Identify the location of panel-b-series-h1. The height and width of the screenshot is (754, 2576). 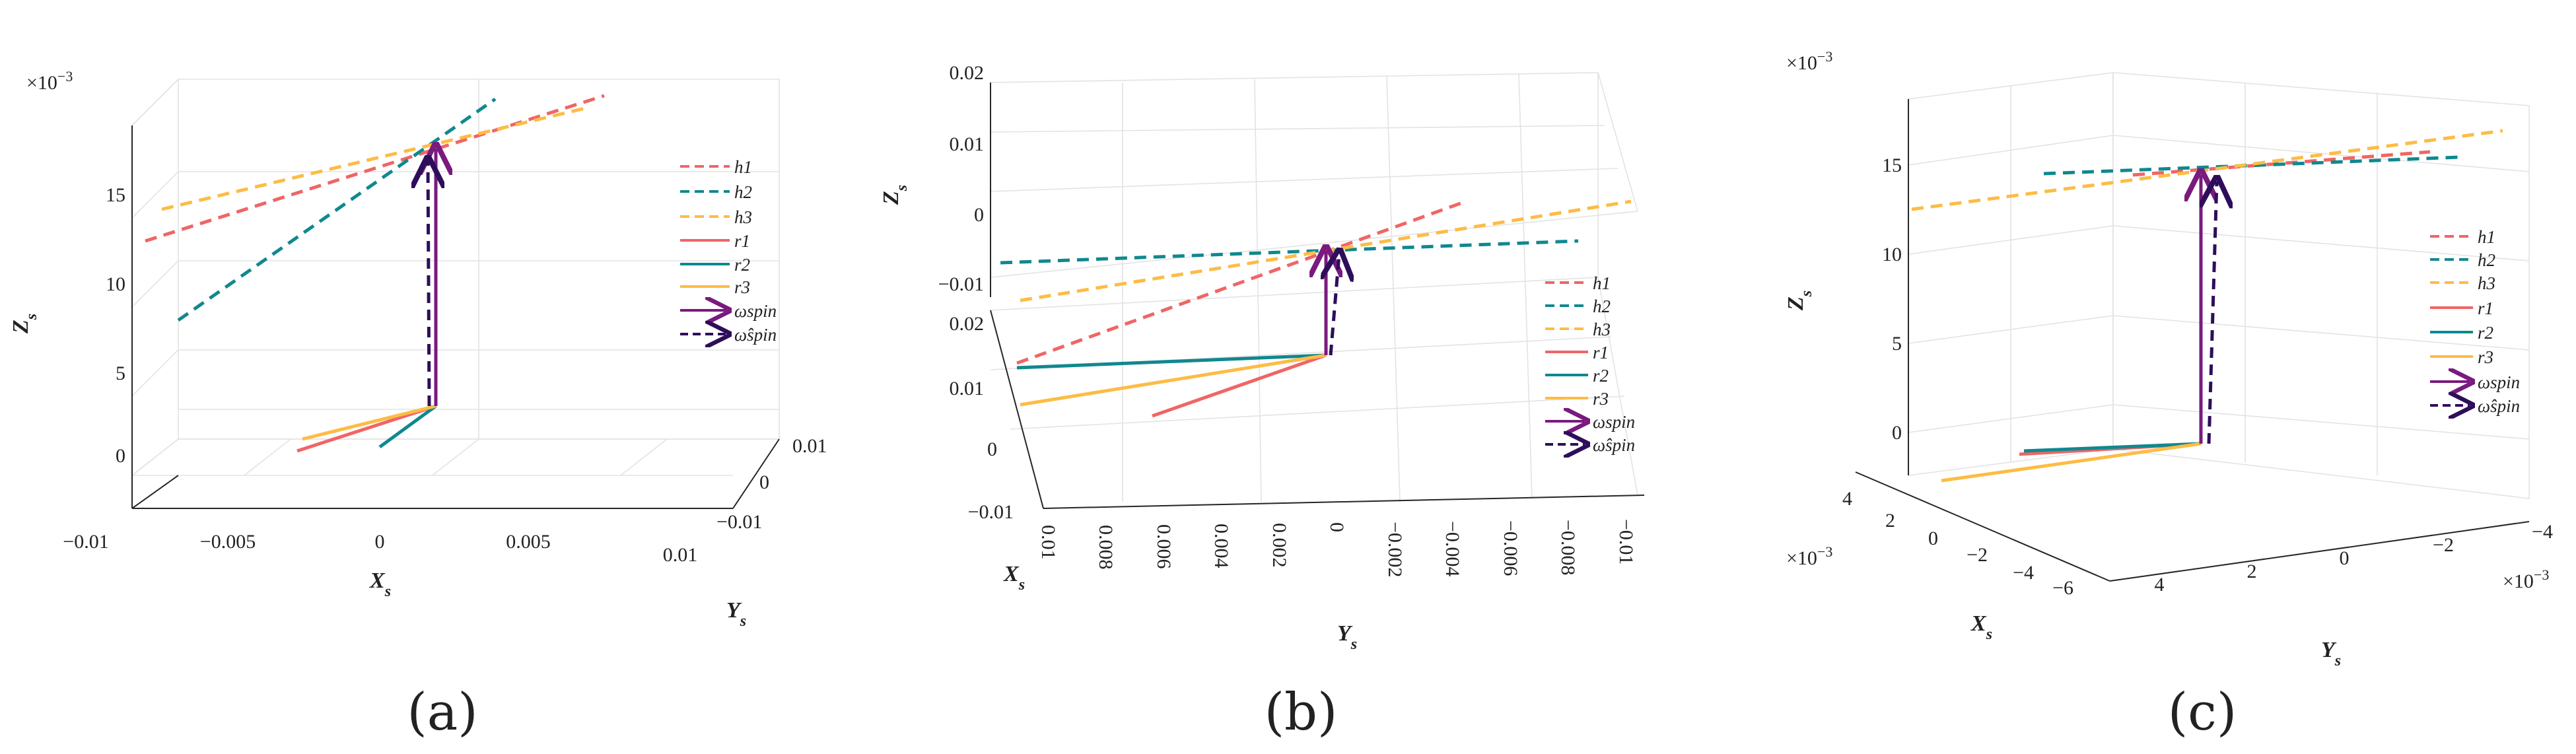
(1242, 282).